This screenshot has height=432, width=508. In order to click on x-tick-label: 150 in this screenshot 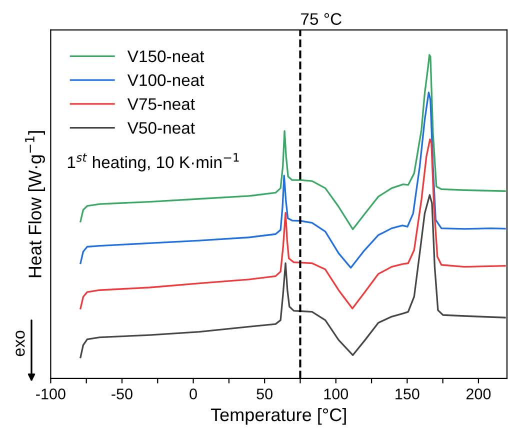, I will do `click(408, 394)`.